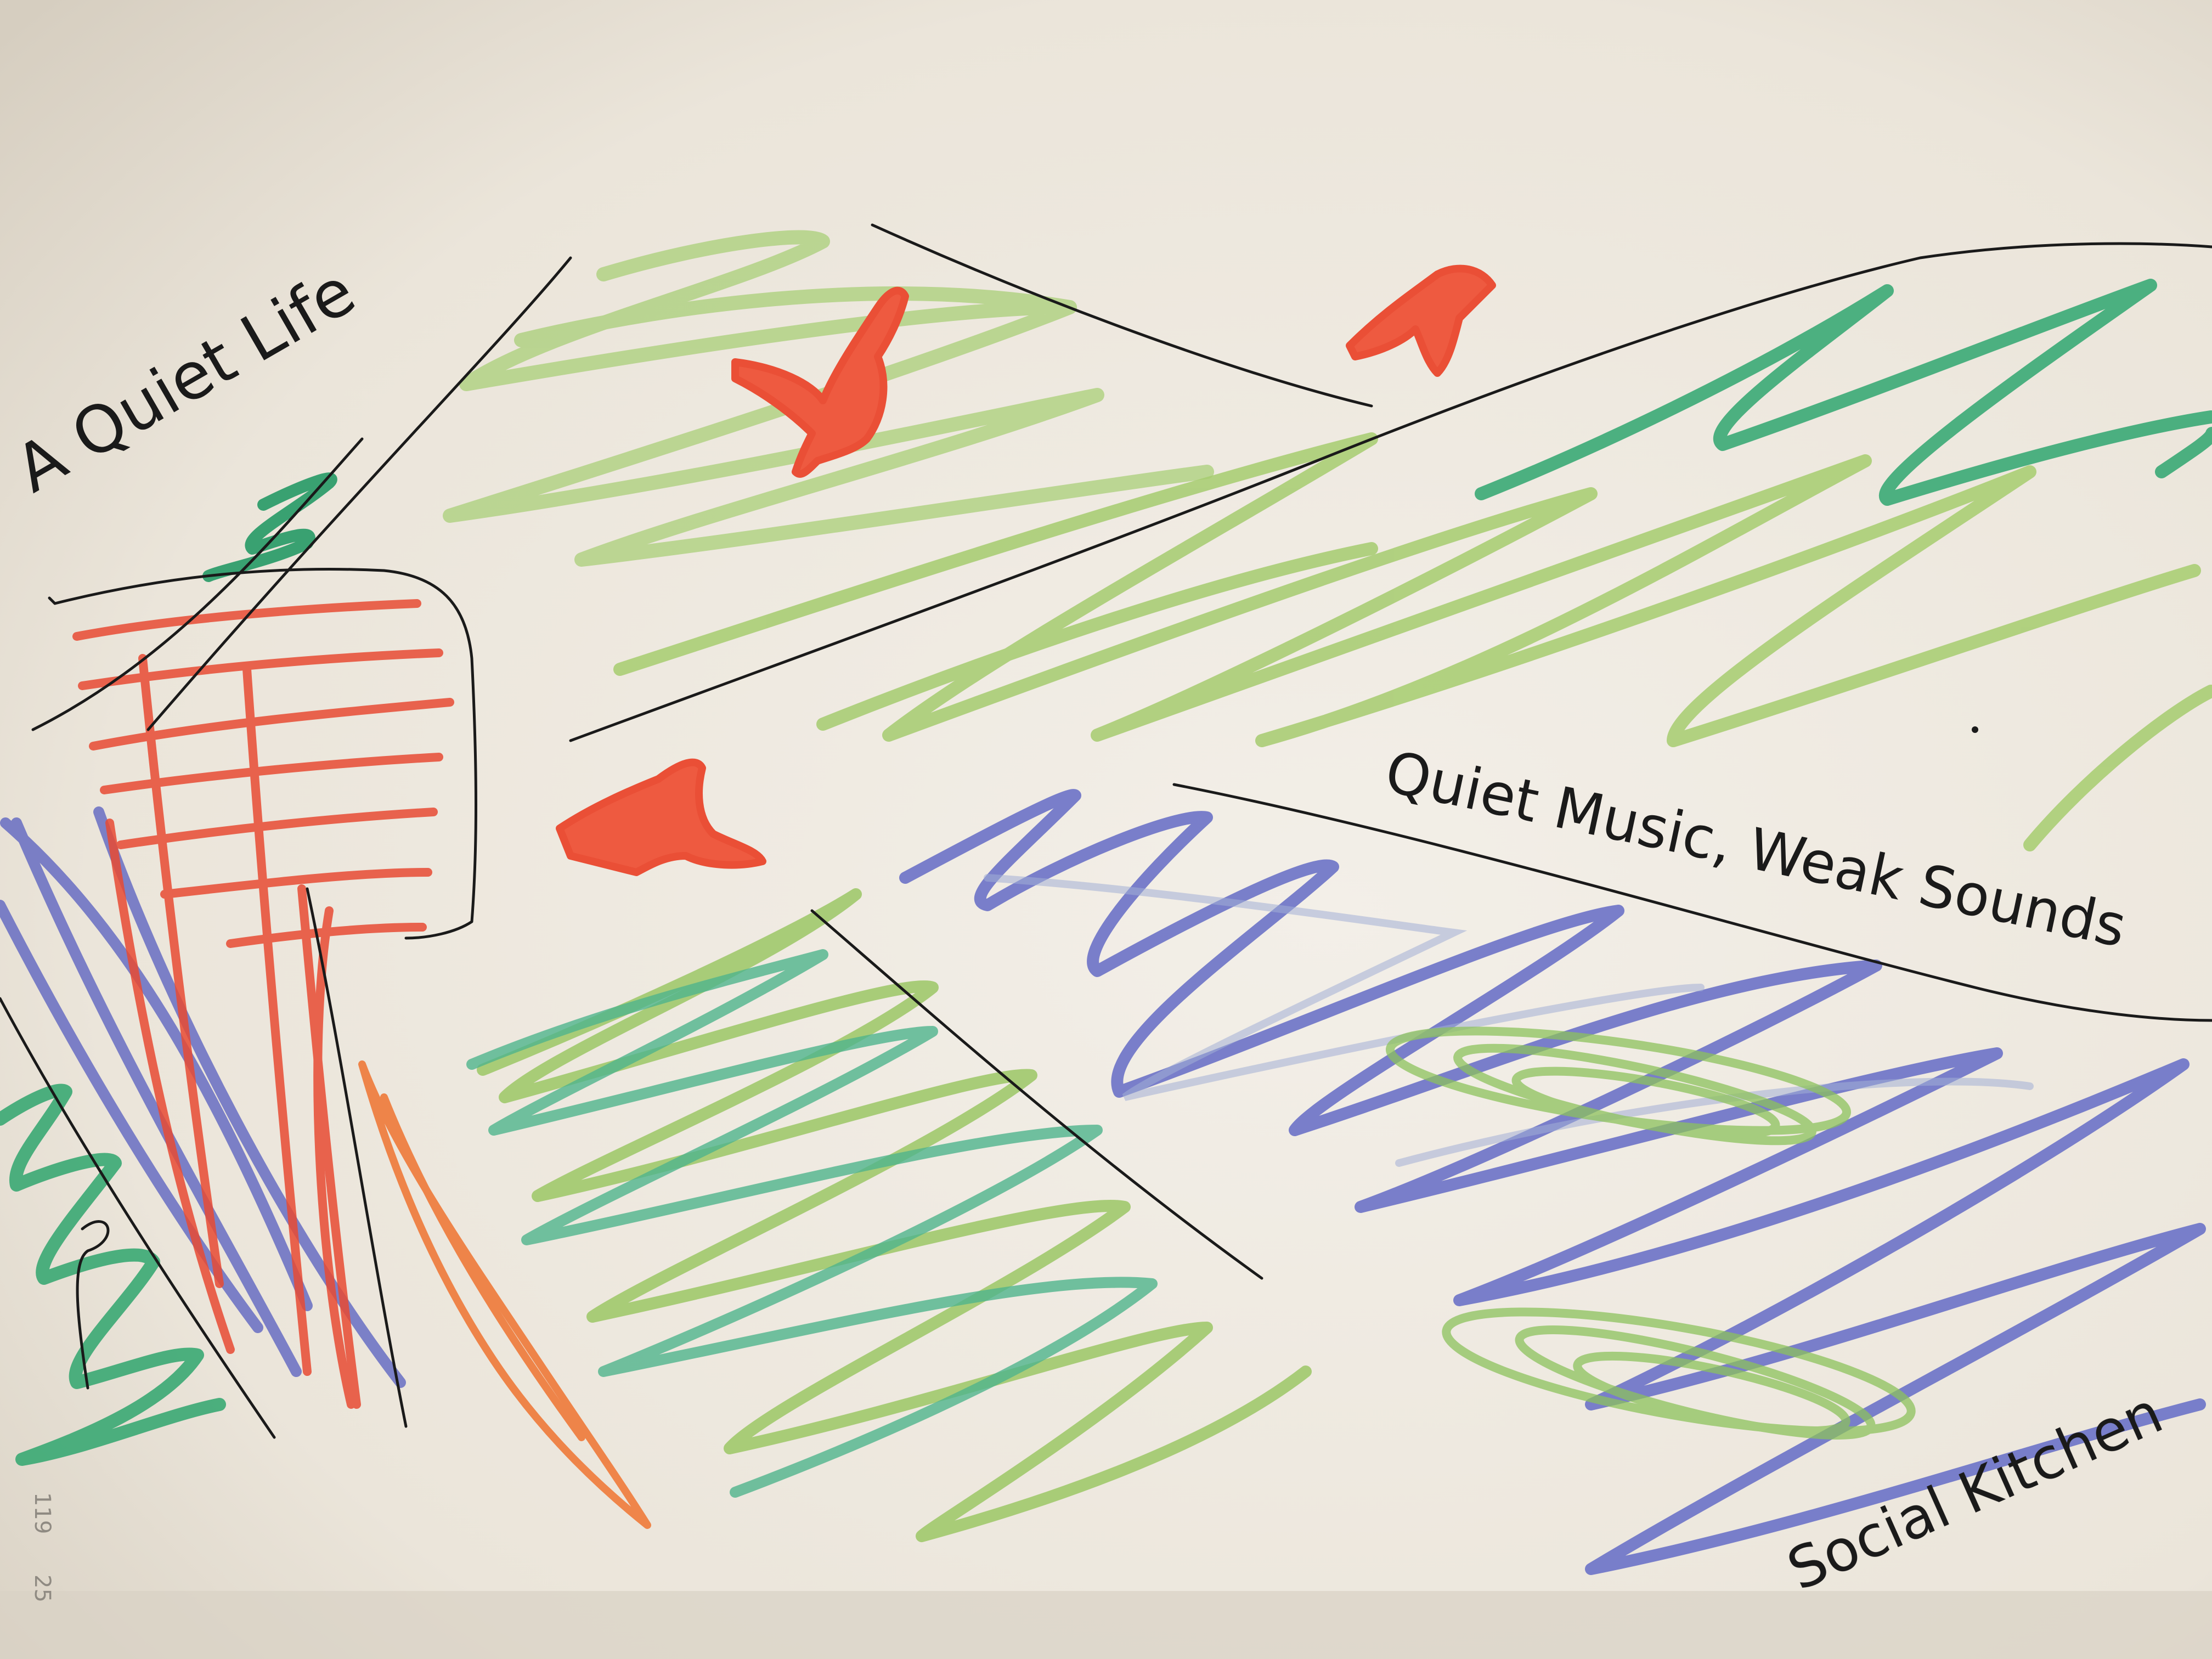 Image resolution: width=2212 pixels, height=1659 pixels. I want to click on green-oval-scribbles, so click(1651, 1233).